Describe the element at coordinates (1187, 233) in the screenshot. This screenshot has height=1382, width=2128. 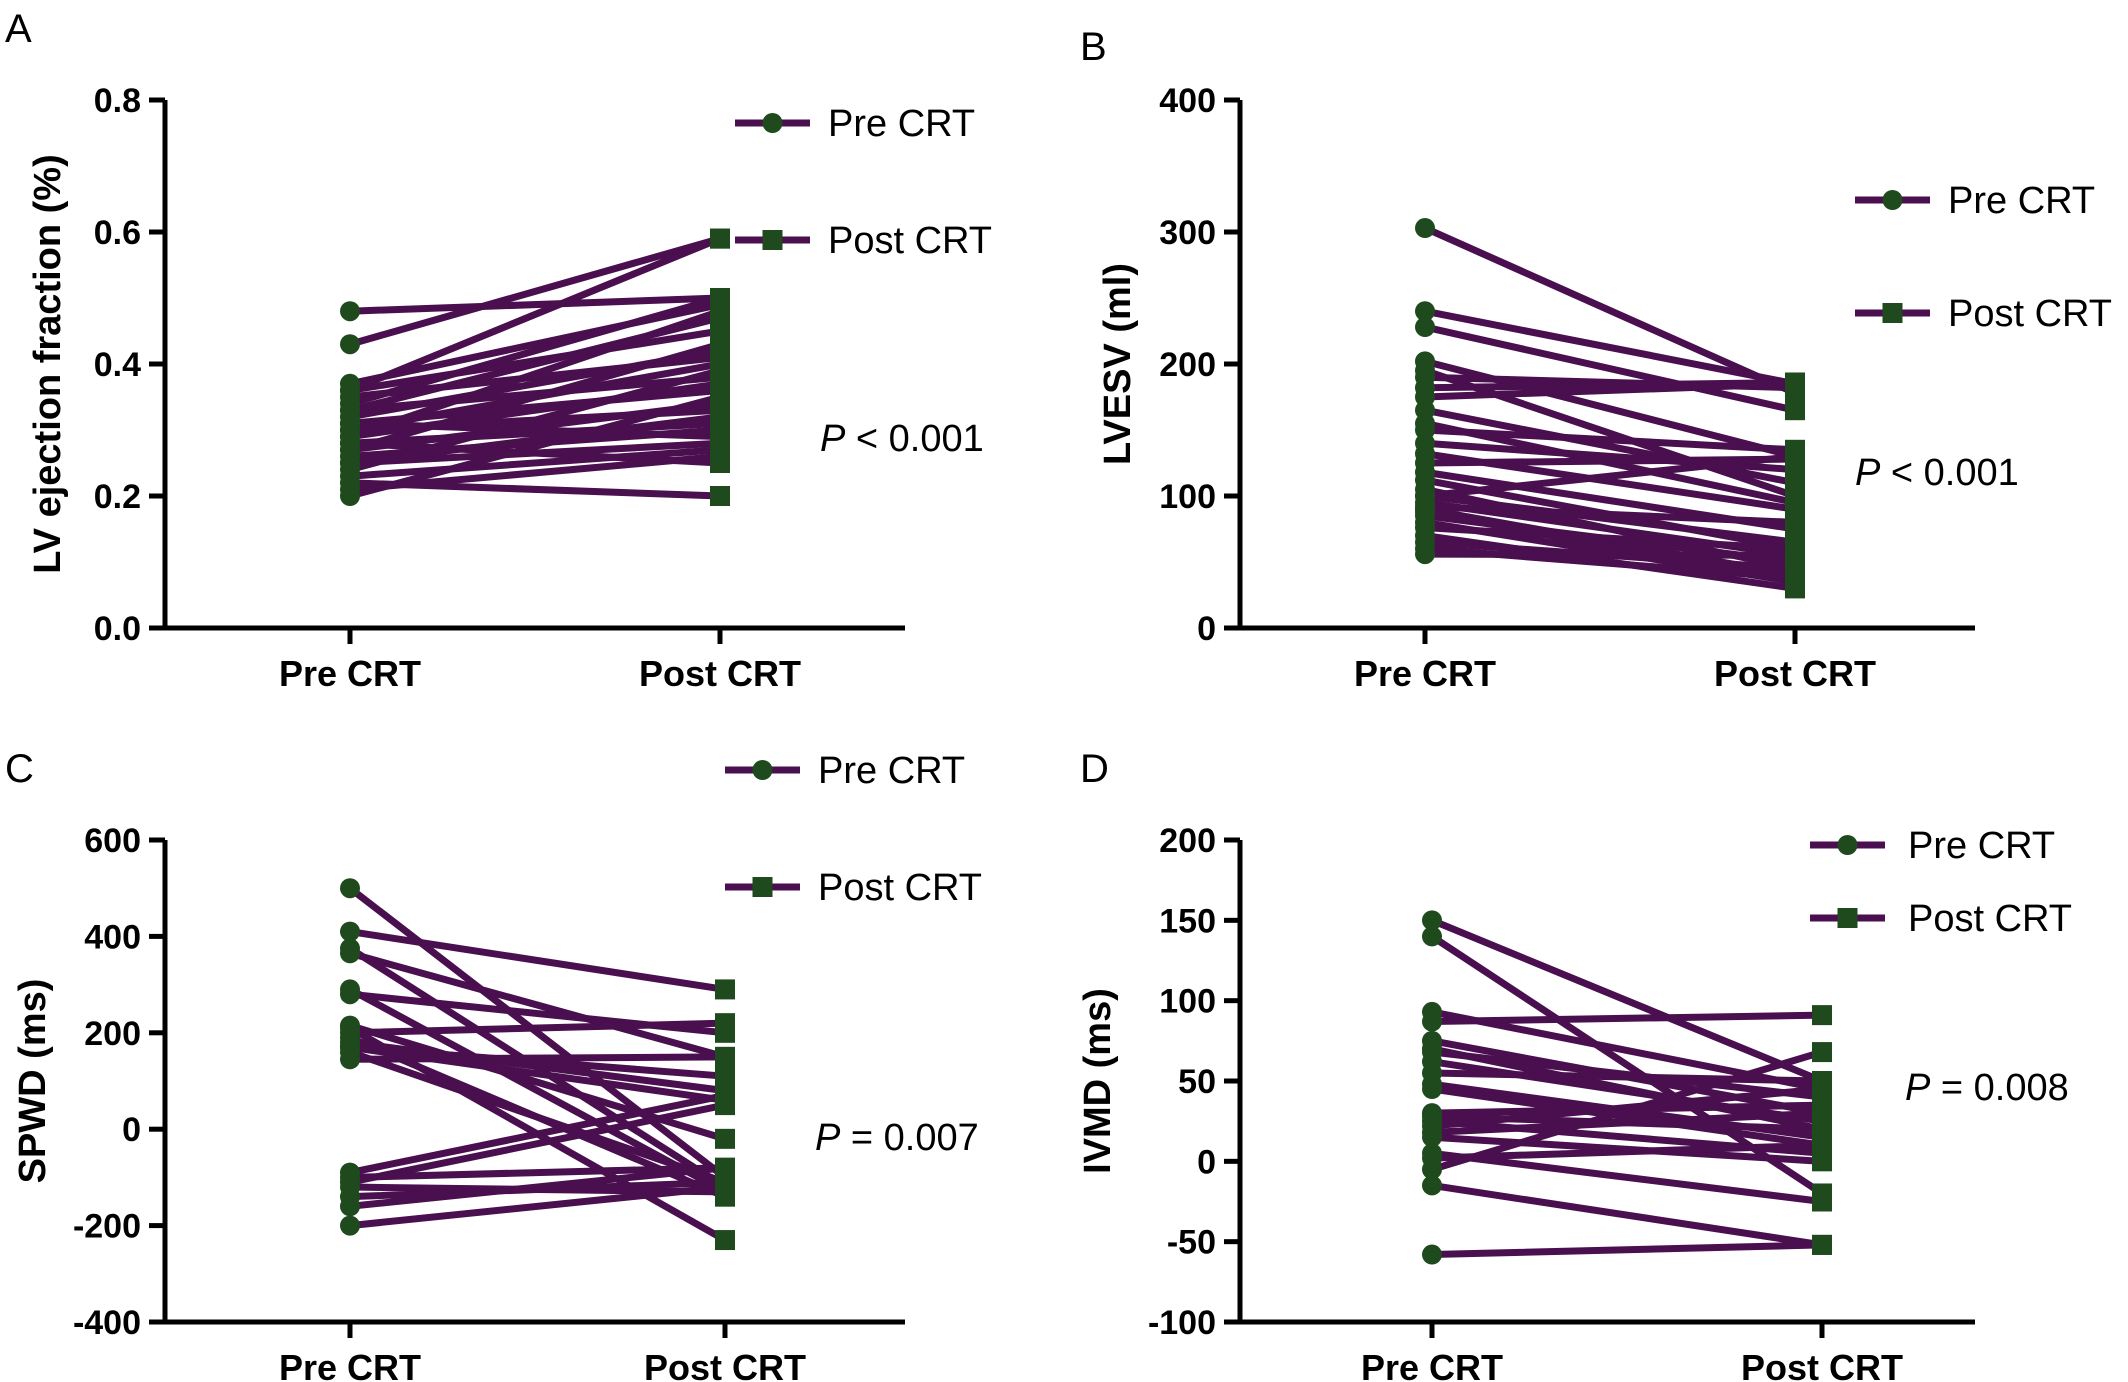
I see `y-tick-label: 300` at that location.